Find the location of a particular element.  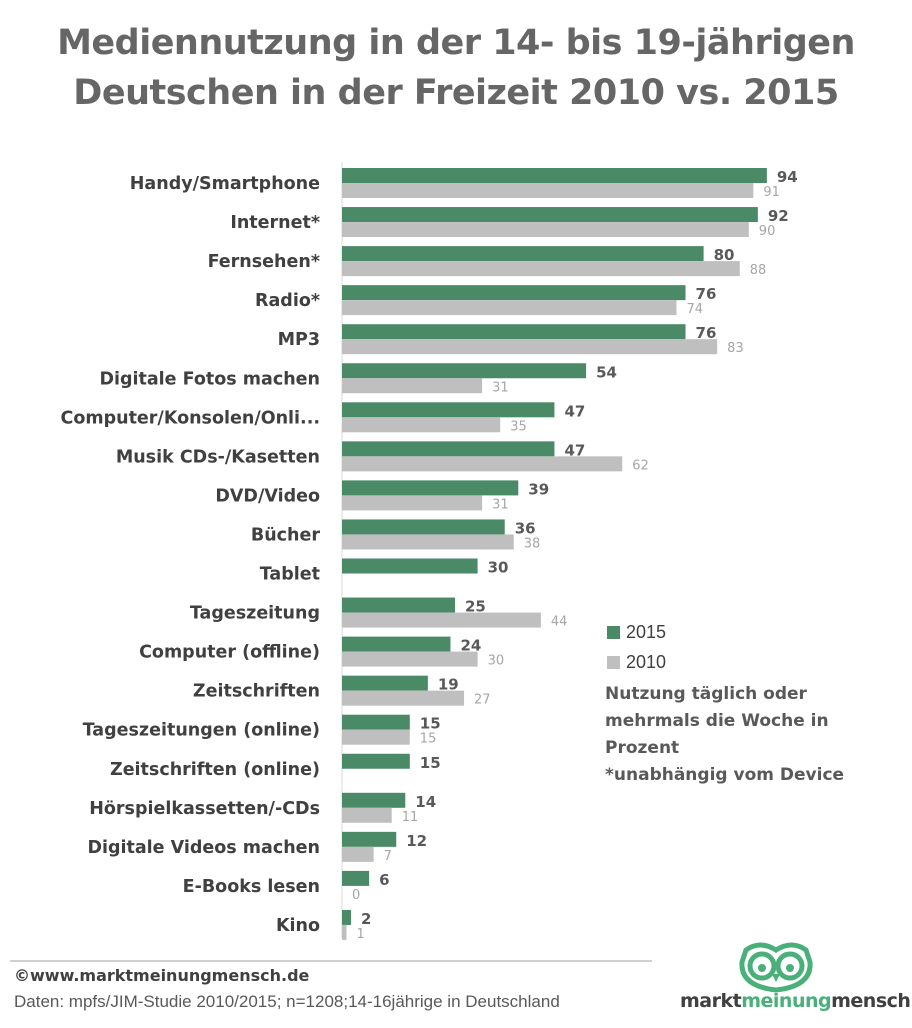

category-label: Bücher is located at coordinates (285, 535).